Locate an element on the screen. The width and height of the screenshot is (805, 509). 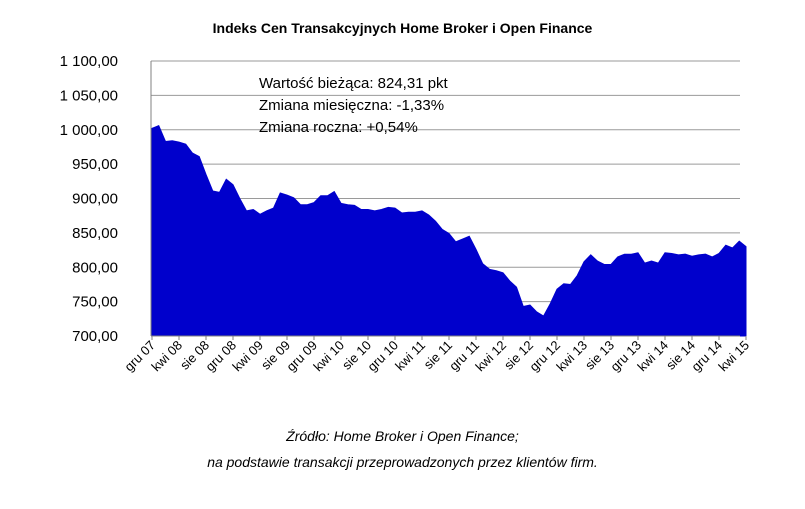
source-line-1: Źródło: Home Broker i Open Finance; is located at coordinates (402, 436).